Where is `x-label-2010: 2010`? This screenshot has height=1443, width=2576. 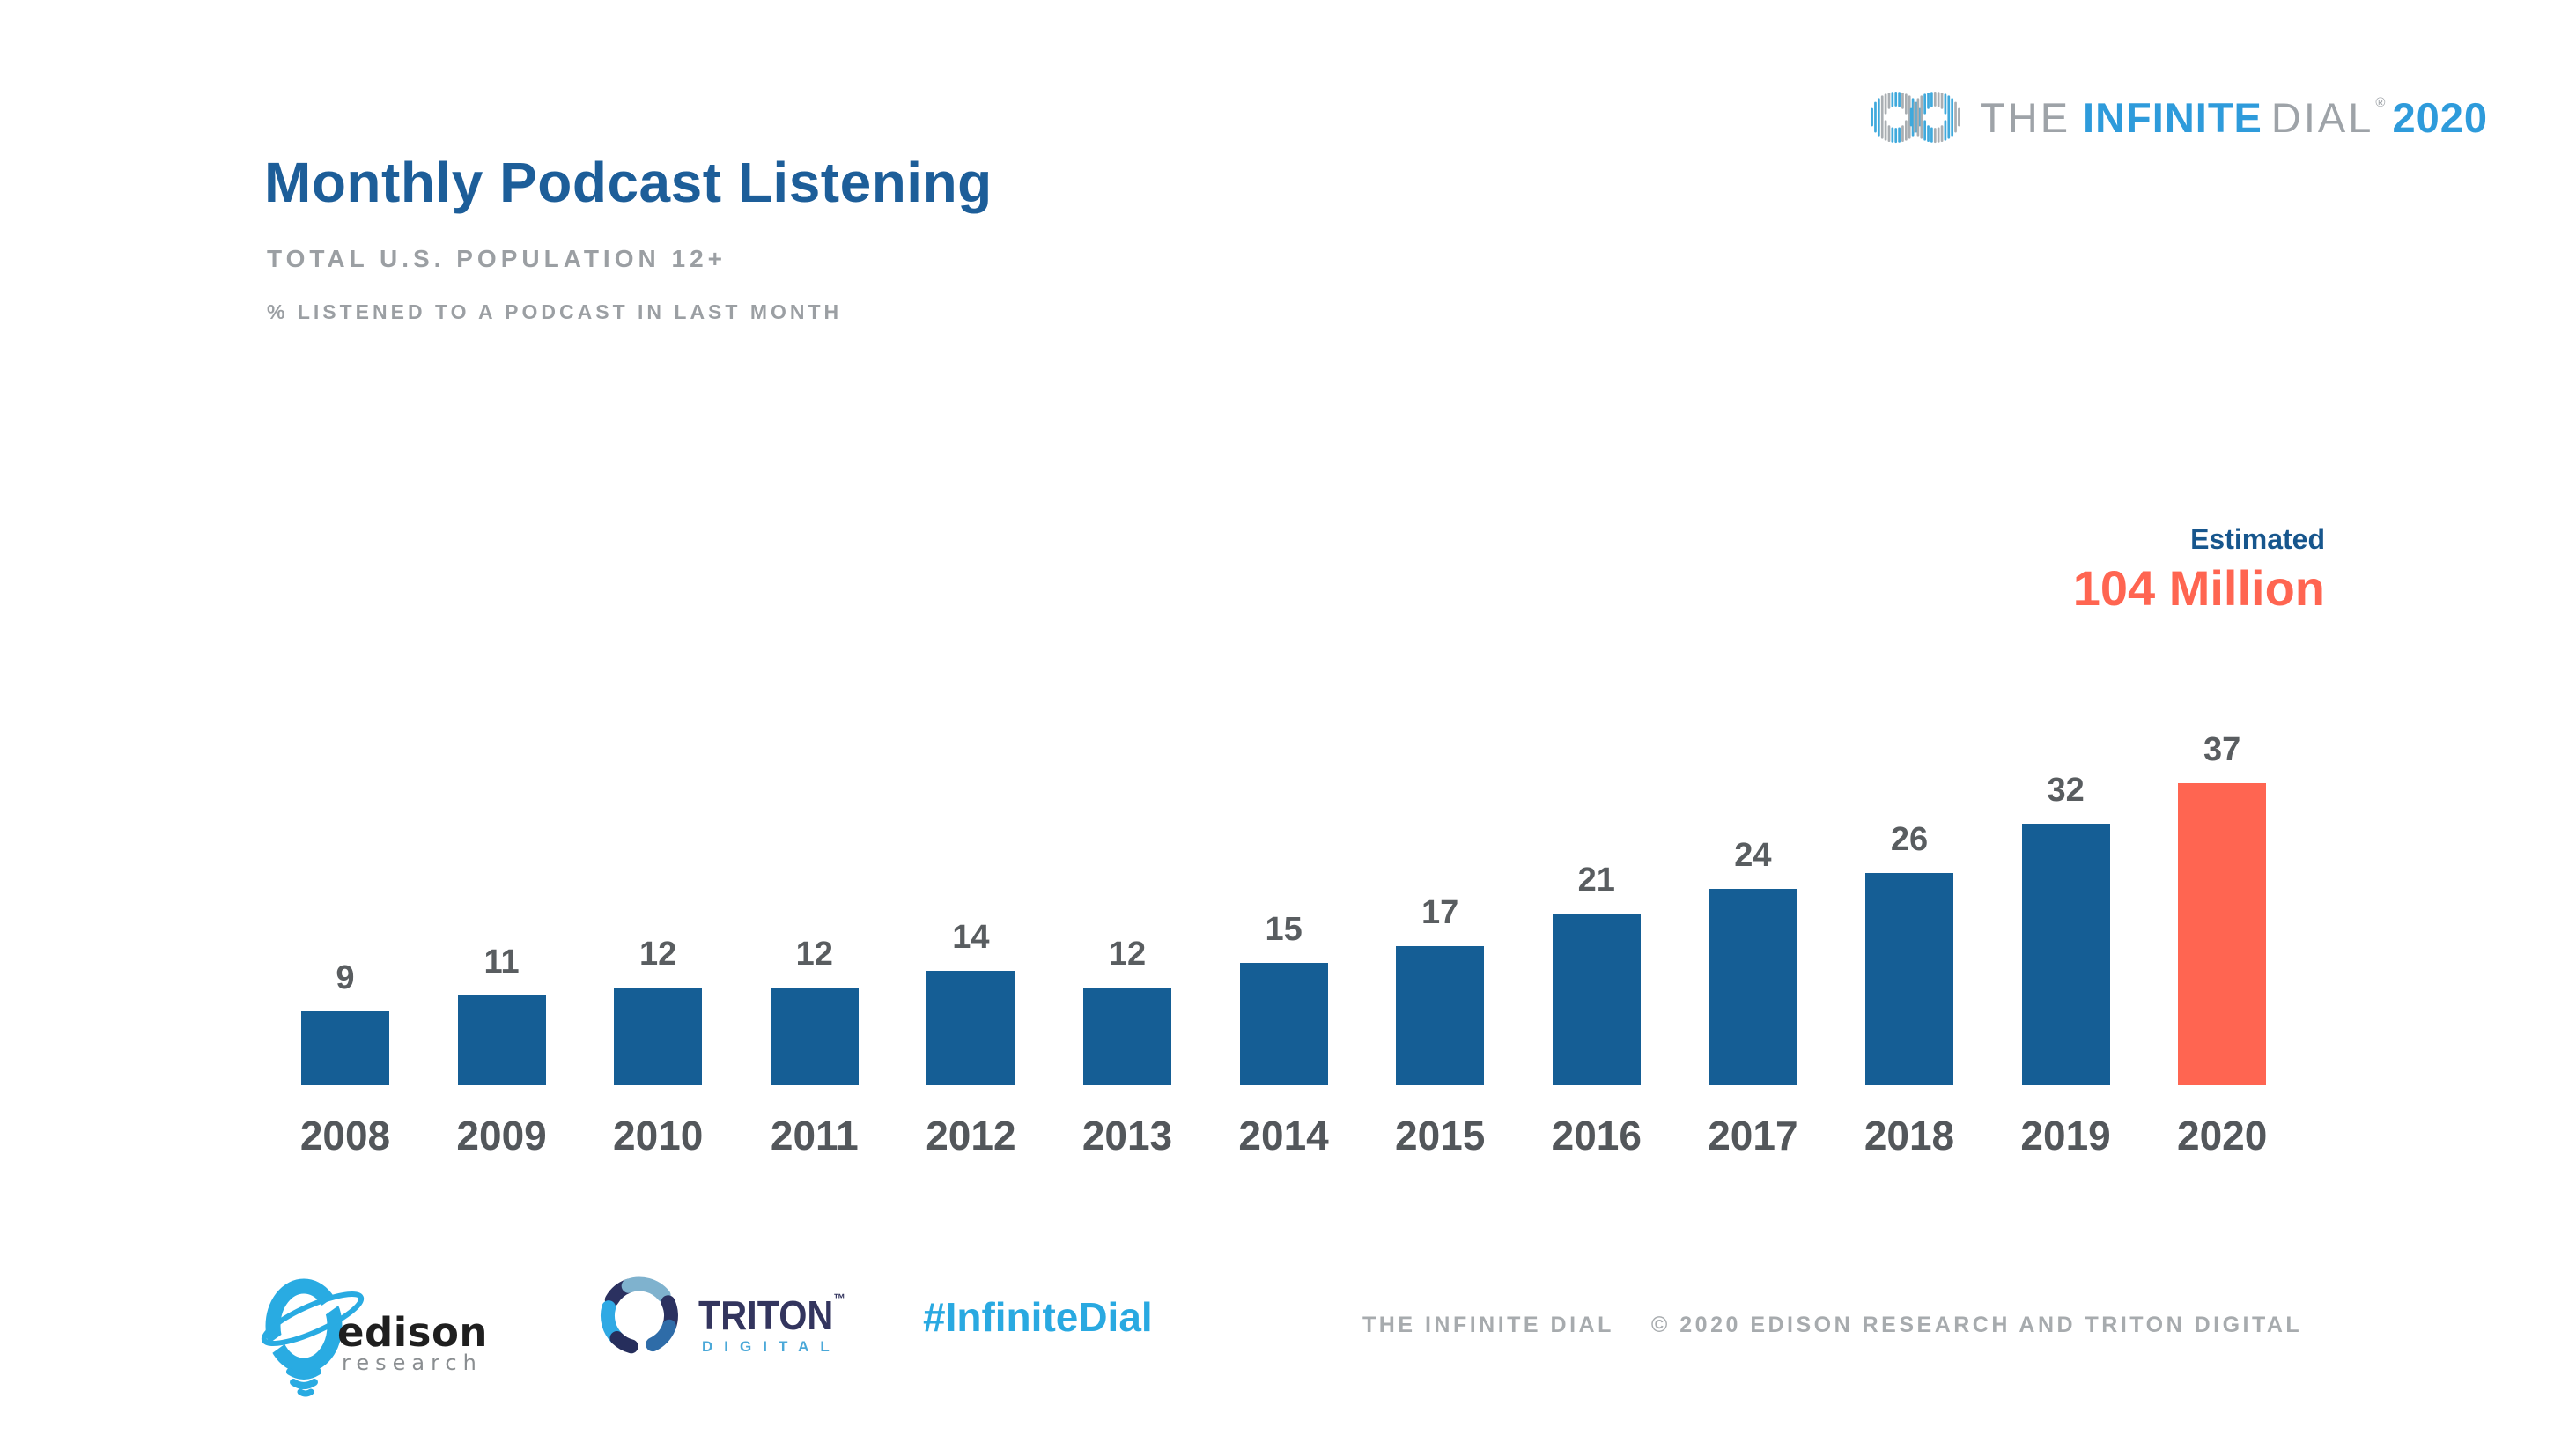
x-label-2010: 2010 is located at coordinates (658, 1135).